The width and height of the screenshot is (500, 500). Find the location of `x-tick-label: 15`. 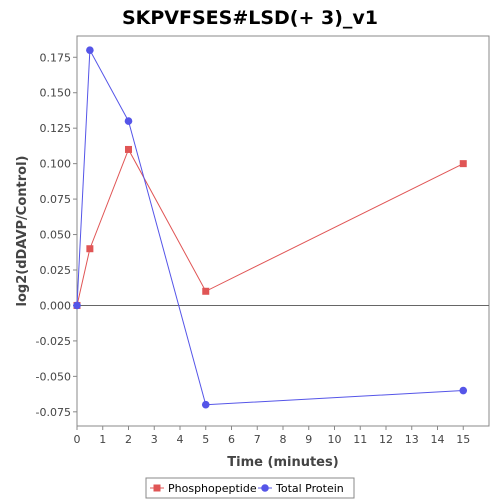

x-tick-label: 15 is located at coordinates (463, 439).